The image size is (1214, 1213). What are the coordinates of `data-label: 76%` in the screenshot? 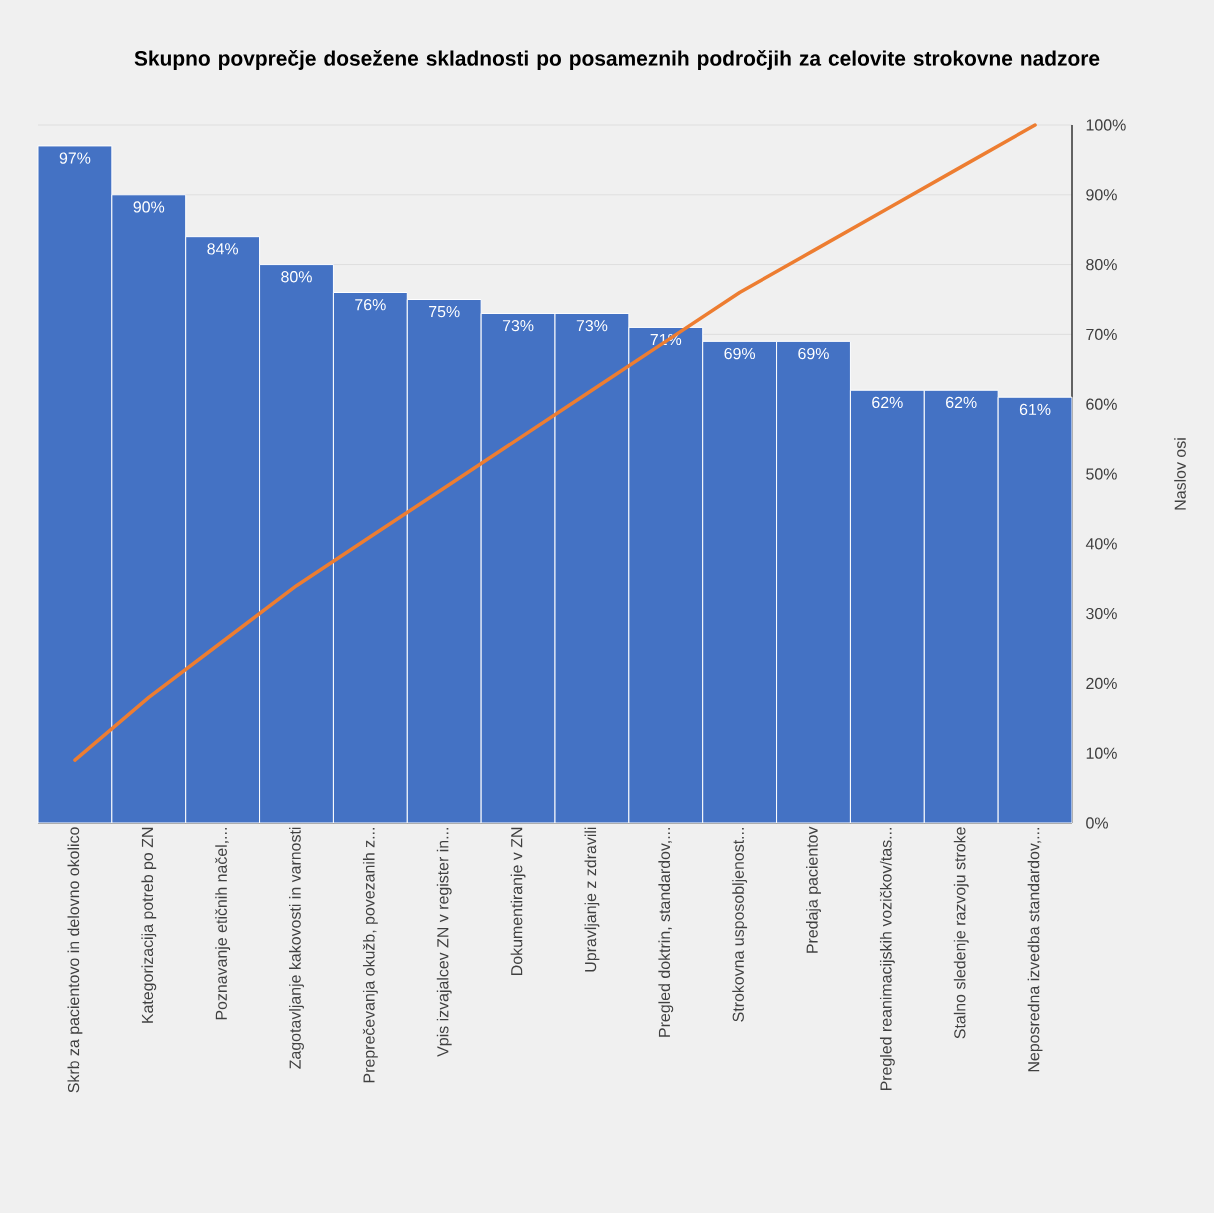 It's located at (370, 305).